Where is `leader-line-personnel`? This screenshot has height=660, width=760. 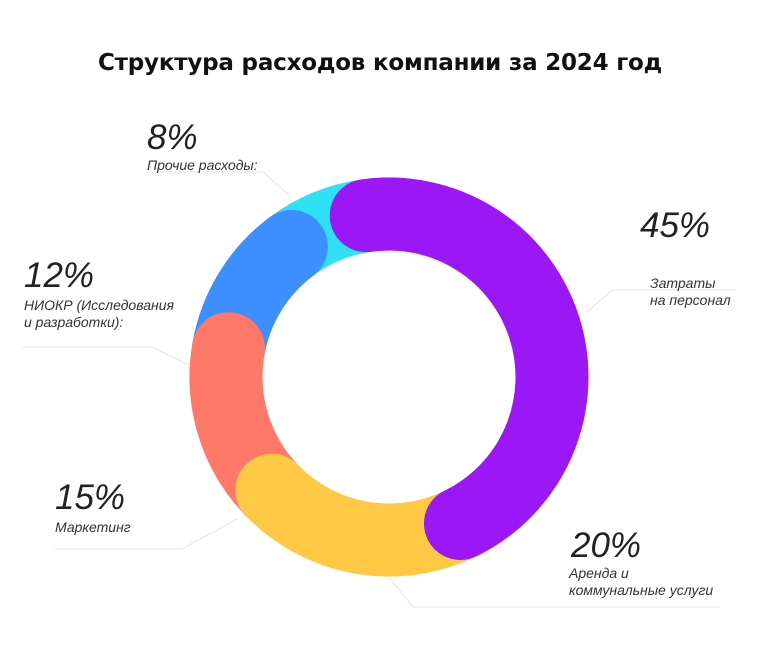 leader-line-personnel is located at coordinates (660, 301).